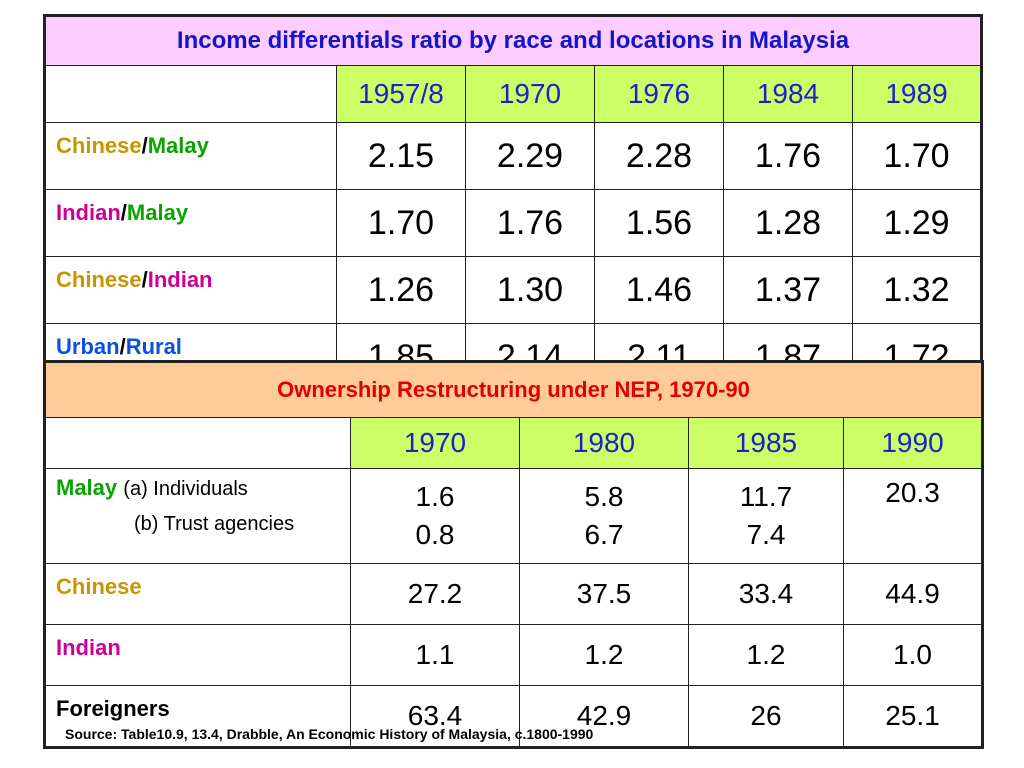  What do you see at coordinates (435, 516) in the screenshot?
I see `table-cell: 1.6 0.8` at bounding box center [435, 516].